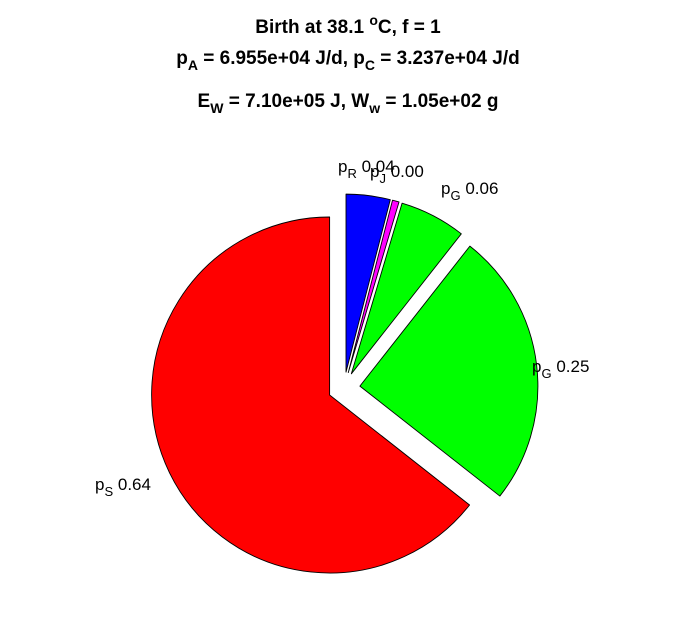  I want to click on slice-label-pr: pR 0.04, so click(366, 169).